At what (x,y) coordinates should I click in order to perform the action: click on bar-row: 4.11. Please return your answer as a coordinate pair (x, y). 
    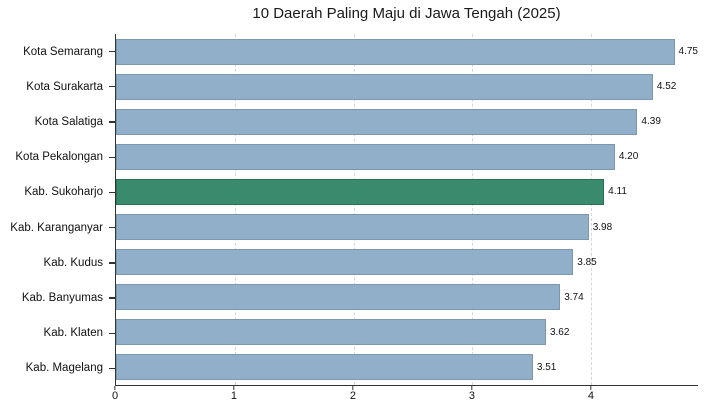
    Looking at the image, I should click on (407, 191).